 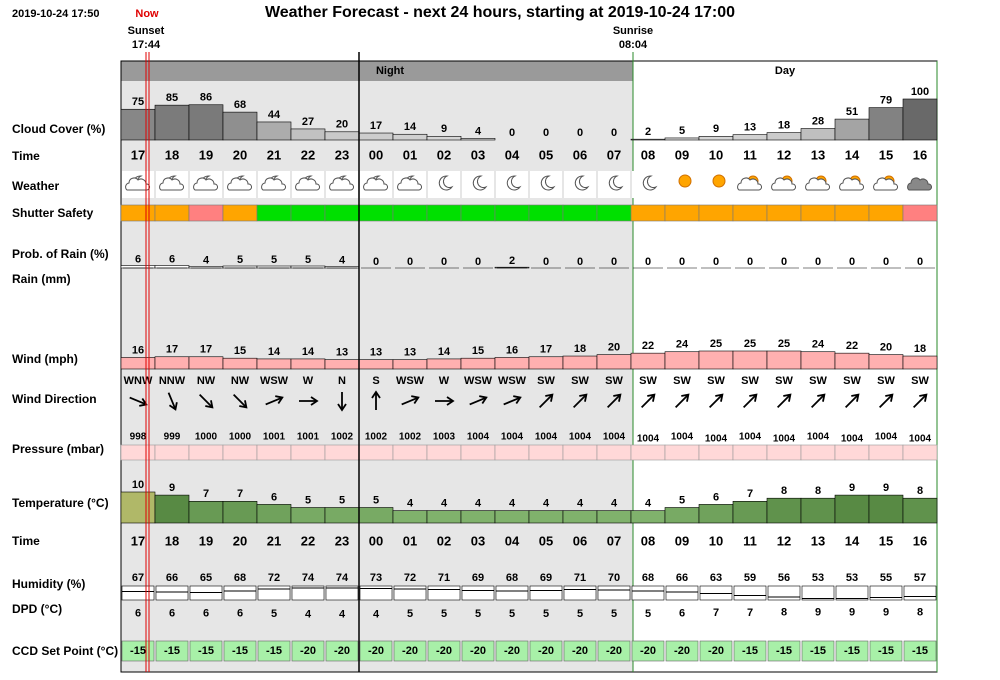 What do you see at coordinates (206, 260) in the screenshot?
I see `rain-prob-value: 4` at bounding box center [206, 260].